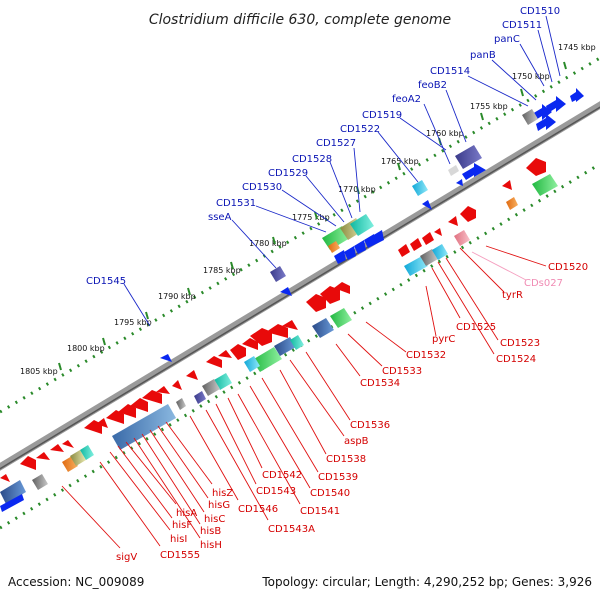  Describe the element at coordinates (336, 143) in the screenshot. I see `svg-text: CD1527` at that location.